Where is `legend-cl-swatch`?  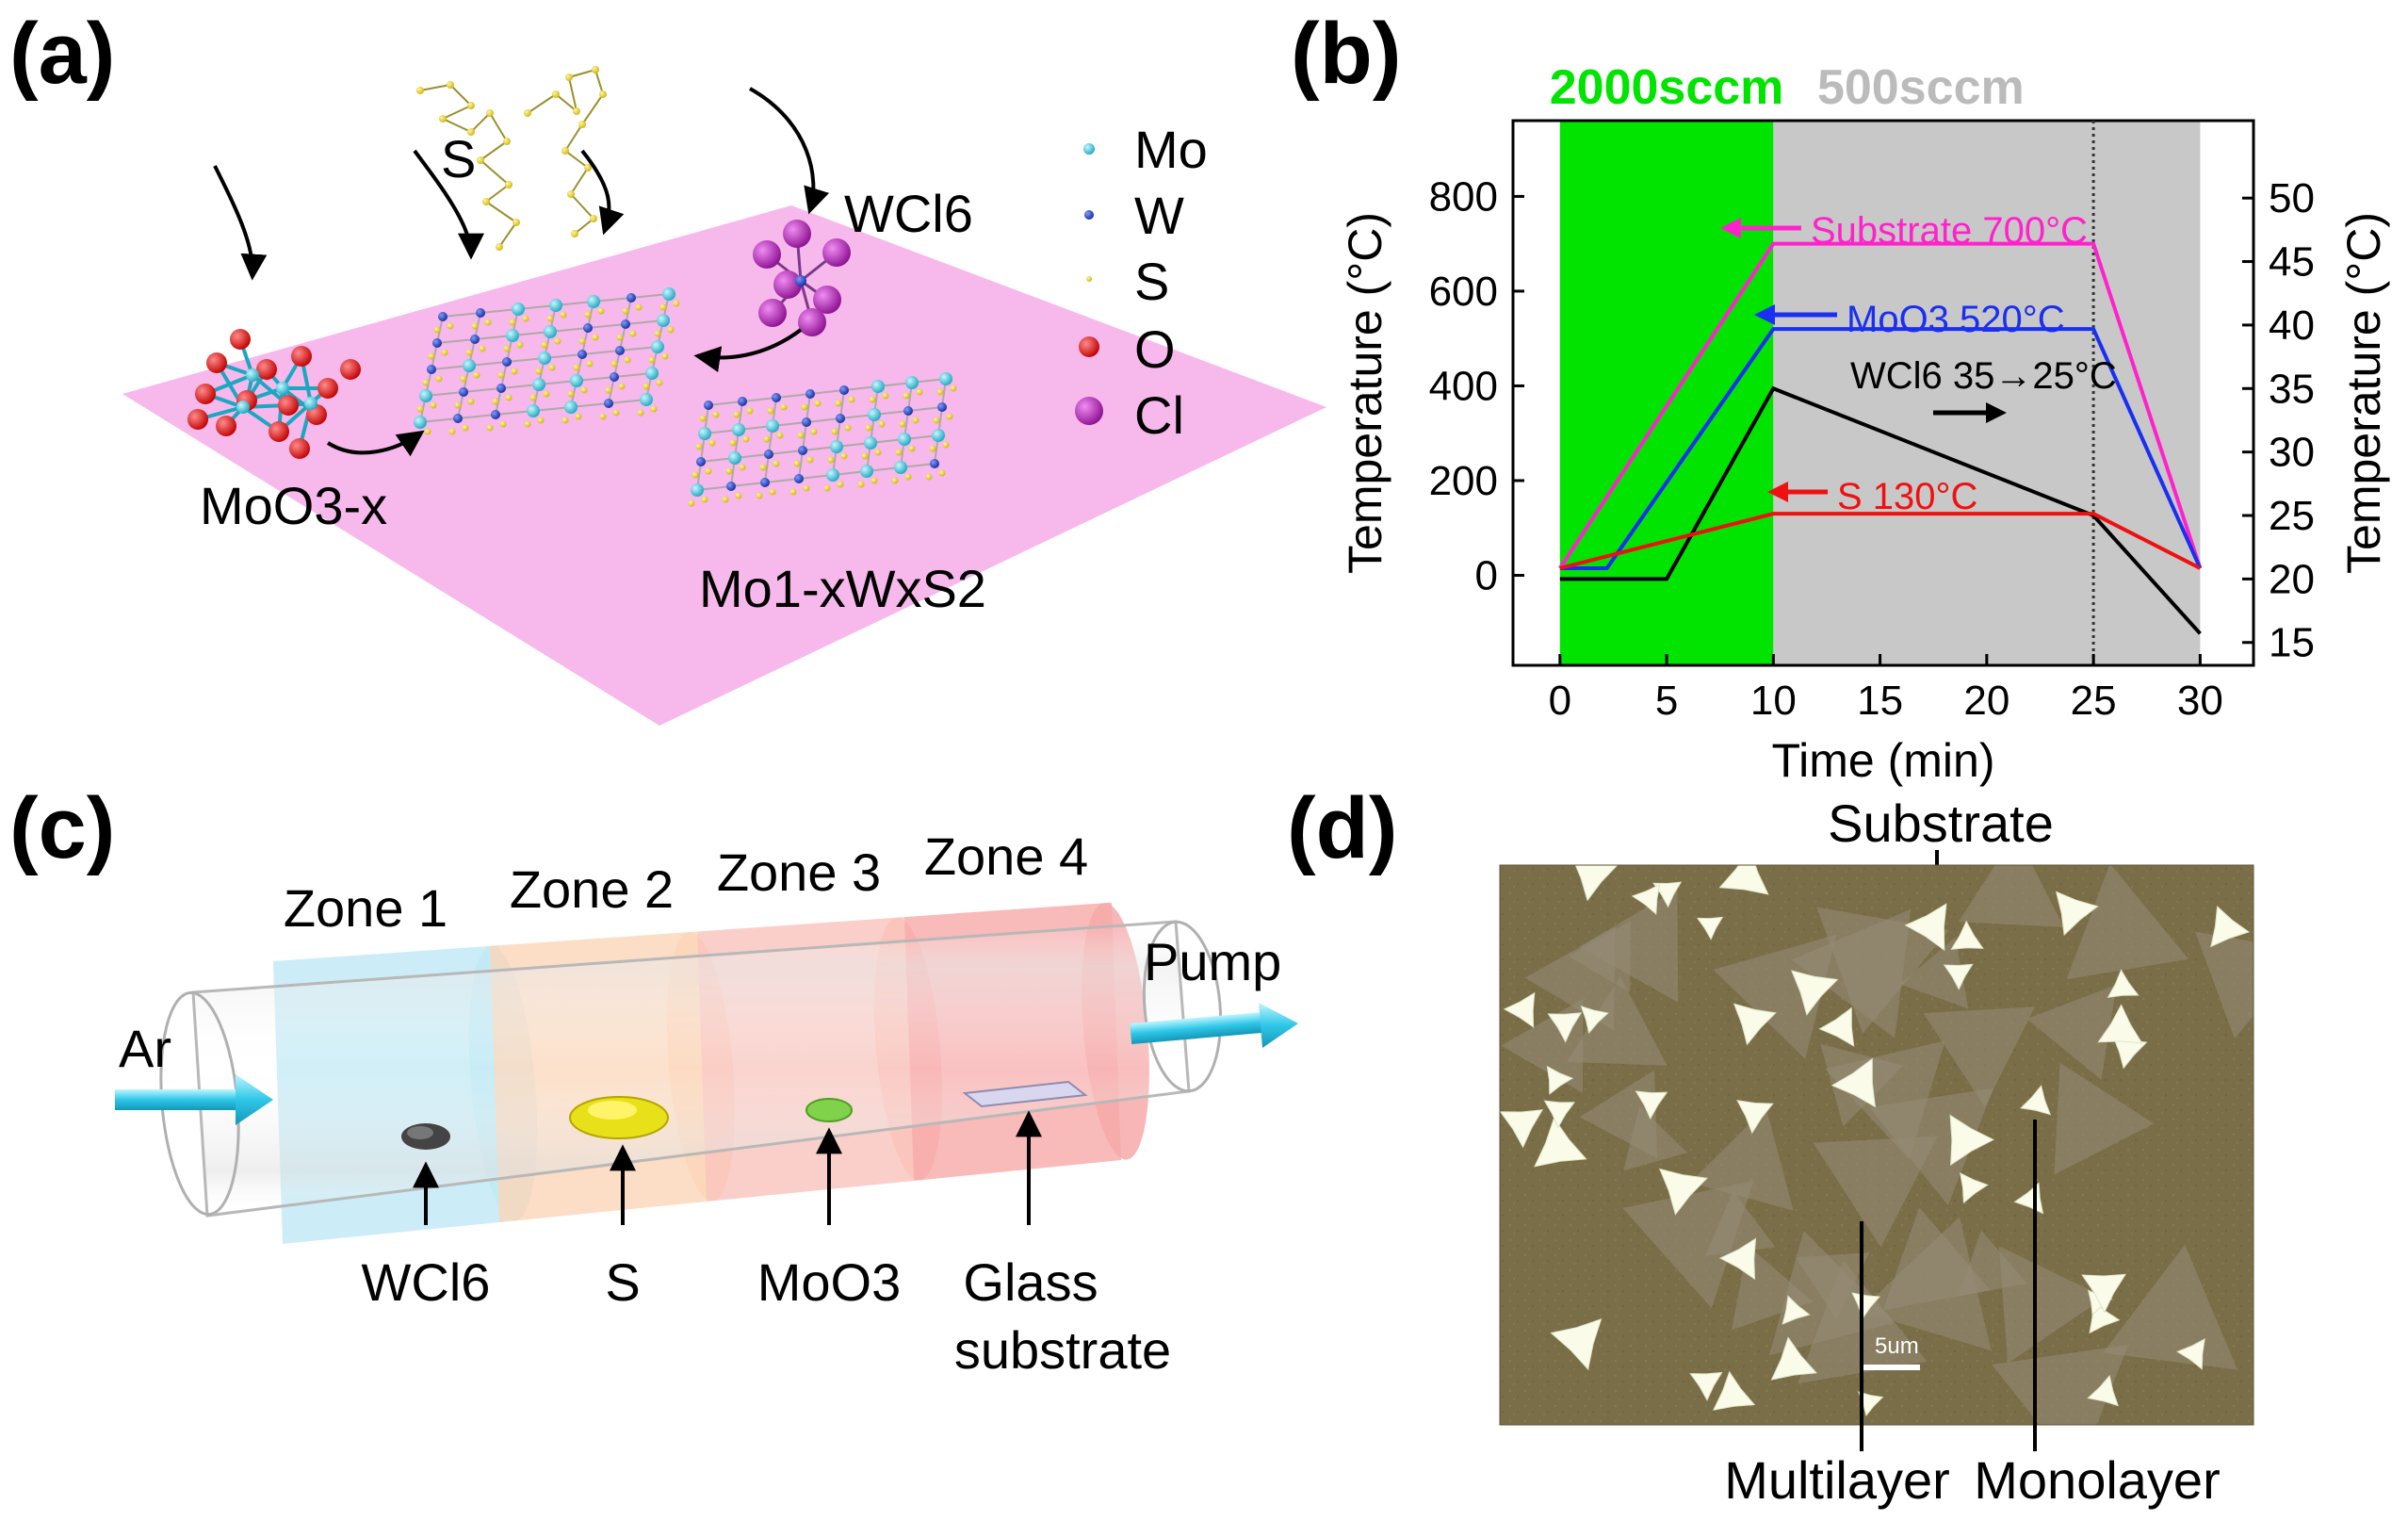 legend-cl-swatch is located at coordinates (1089, 411).